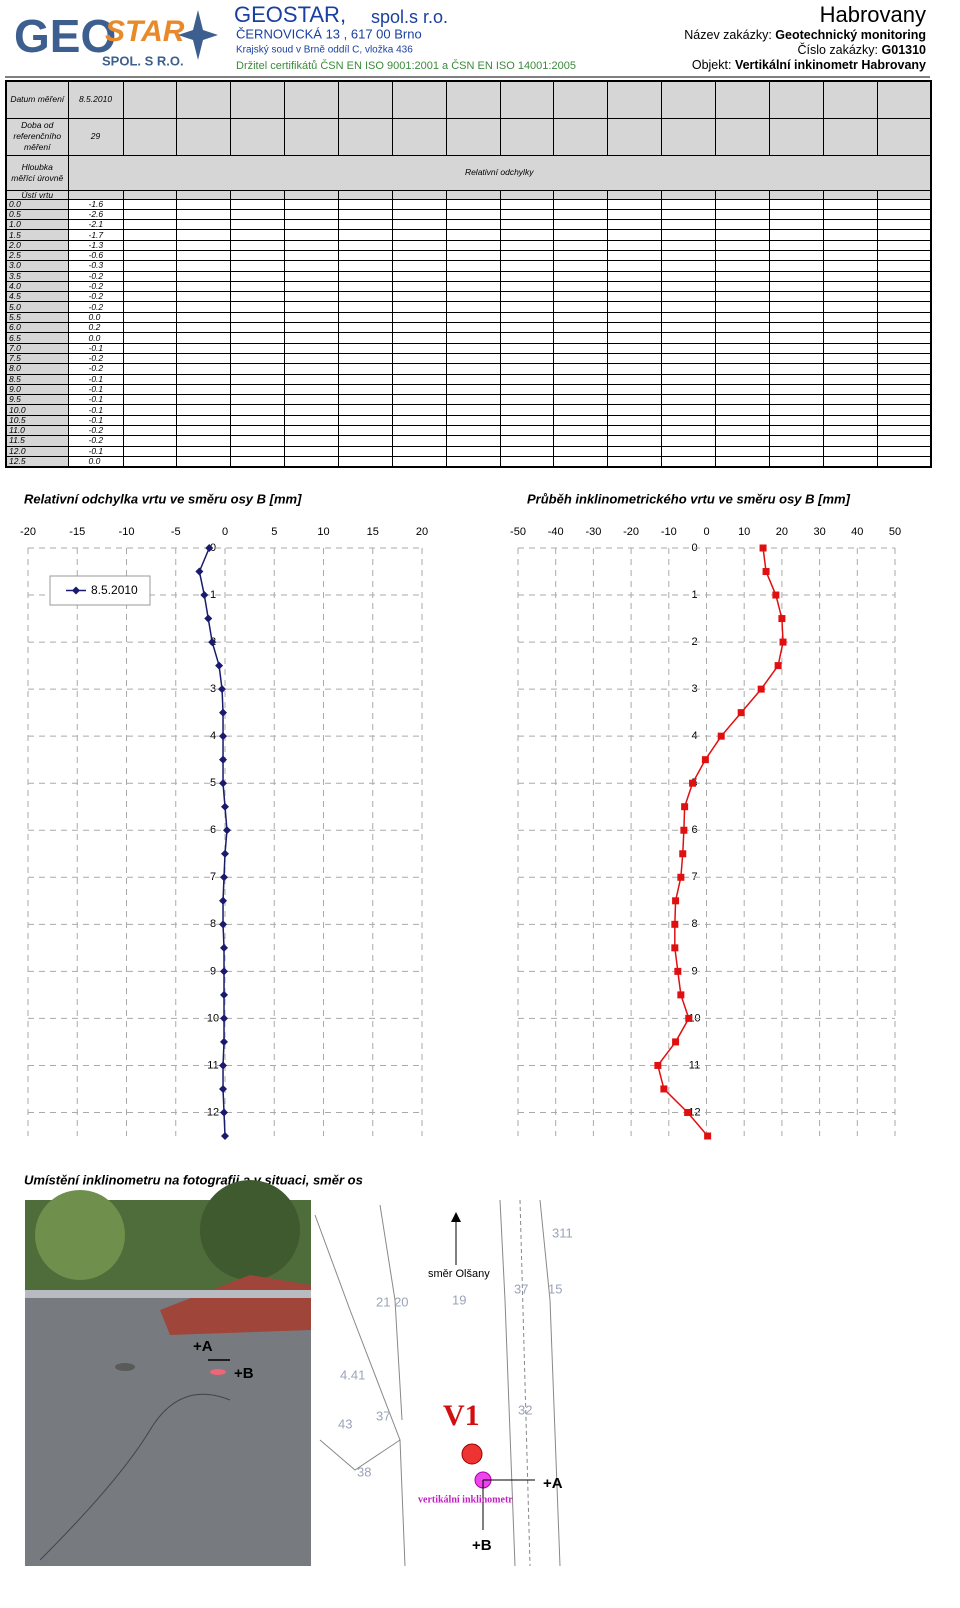 This screenshot has height=1608, width=960. I want to click on logo-geo: GEO, so click(65, 36).